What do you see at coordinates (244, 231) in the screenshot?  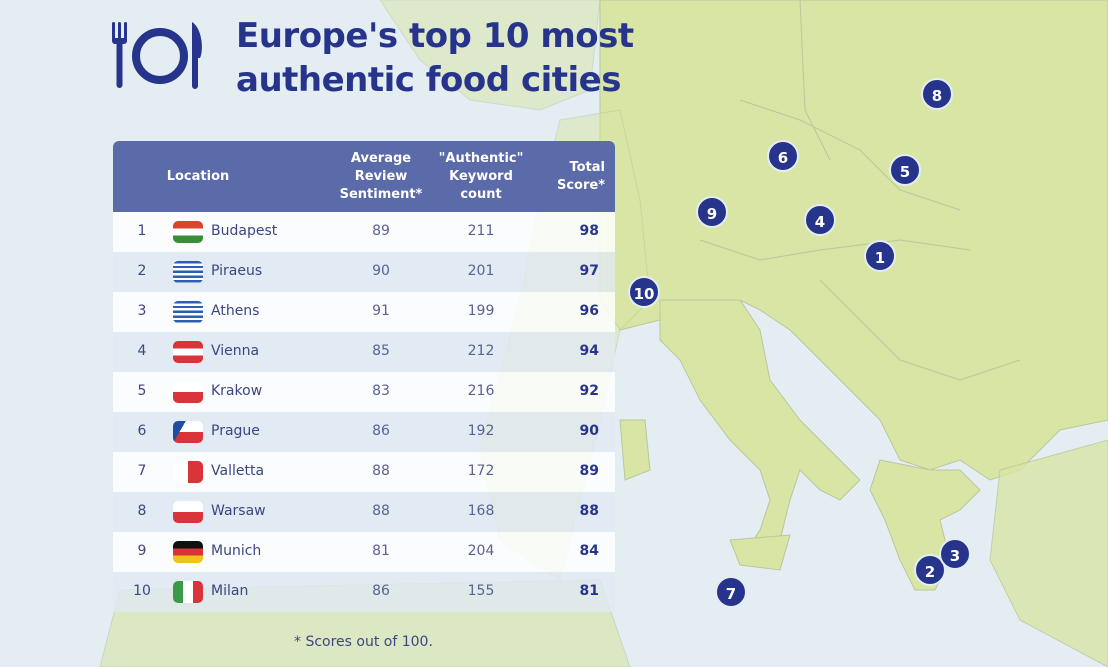 I see `city-name: Budapest` at bounding box center [244, 231].